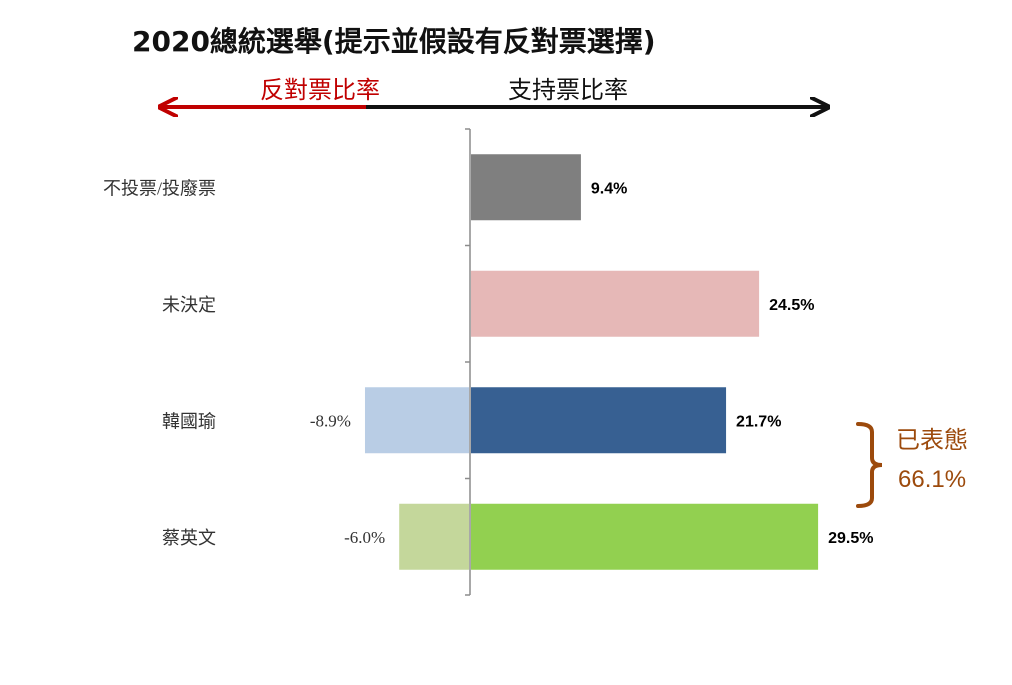  What do you see at coordinates (609, 188) in the screenshot?
I see `support-value-label: 9.4%` at bounding box center [609, 188].